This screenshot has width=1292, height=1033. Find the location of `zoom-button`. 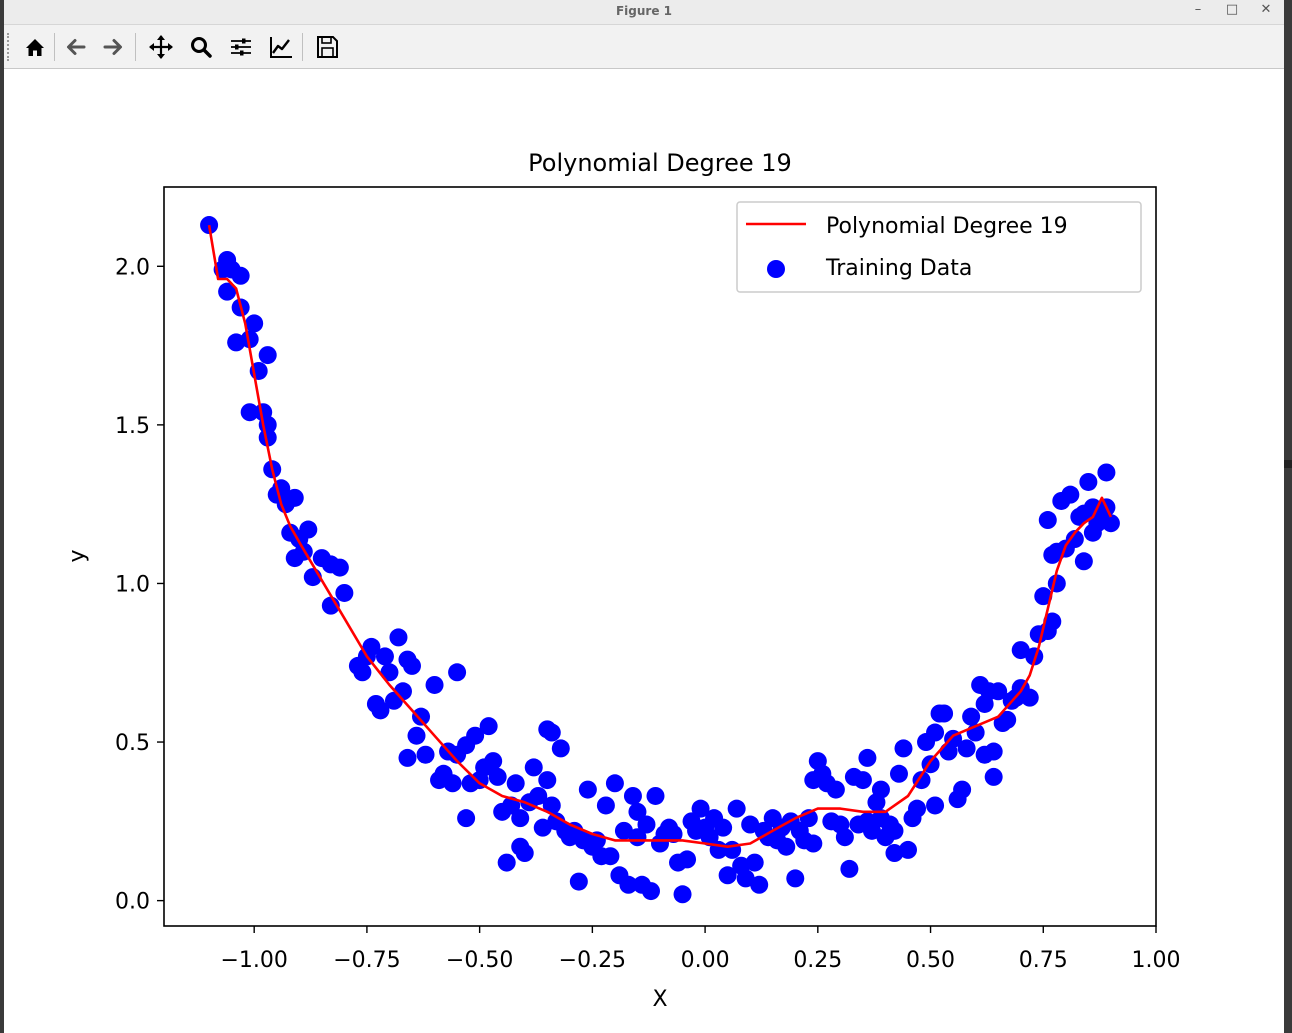

zoom-button is located at coordinates (201, 47).